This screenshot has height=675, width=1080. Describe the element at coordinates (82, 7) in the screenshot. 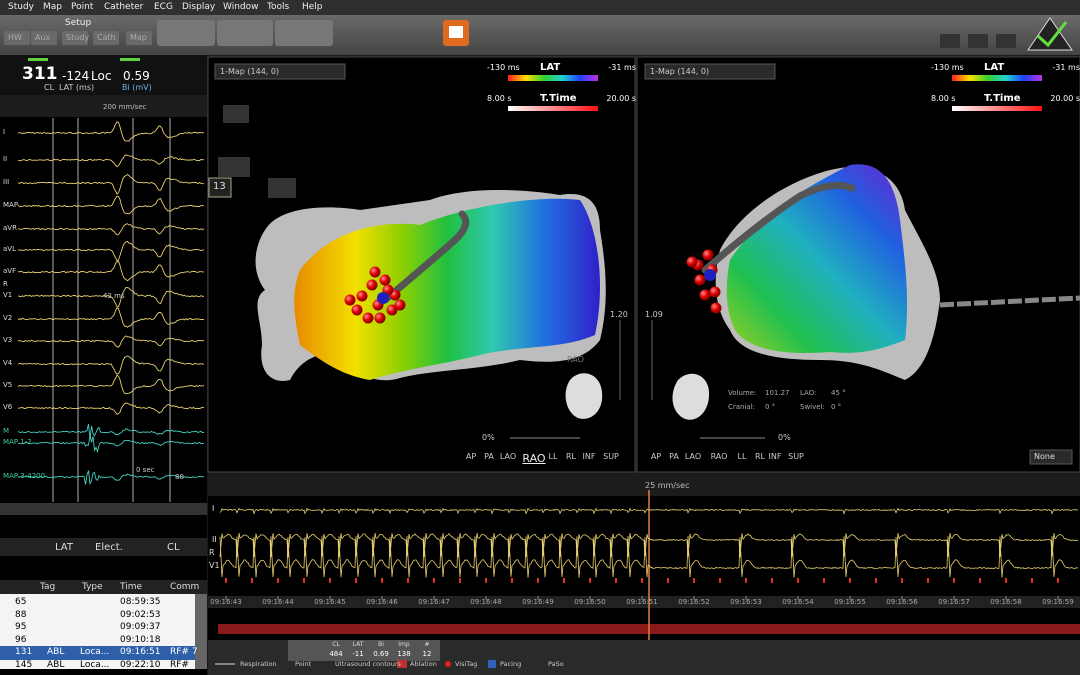

I see `menu-item: Point` at that location.